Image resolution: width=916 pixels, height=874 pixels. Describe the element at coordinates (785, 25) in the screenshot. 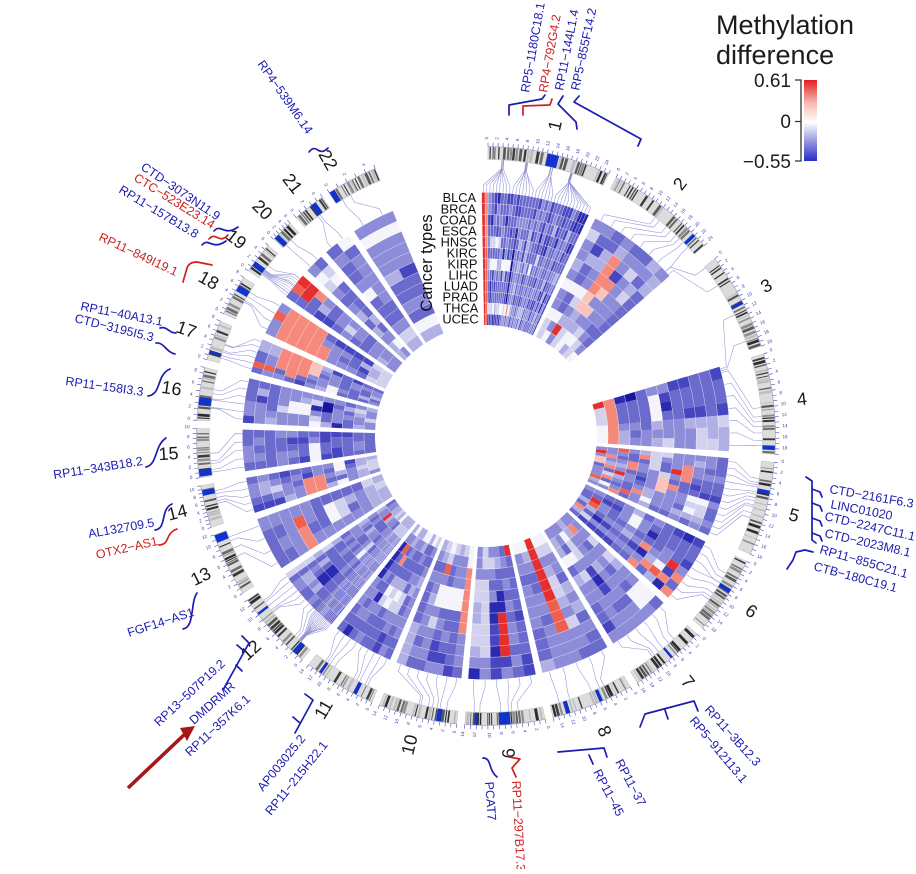

I see `svg-text: Methylation` at that location.